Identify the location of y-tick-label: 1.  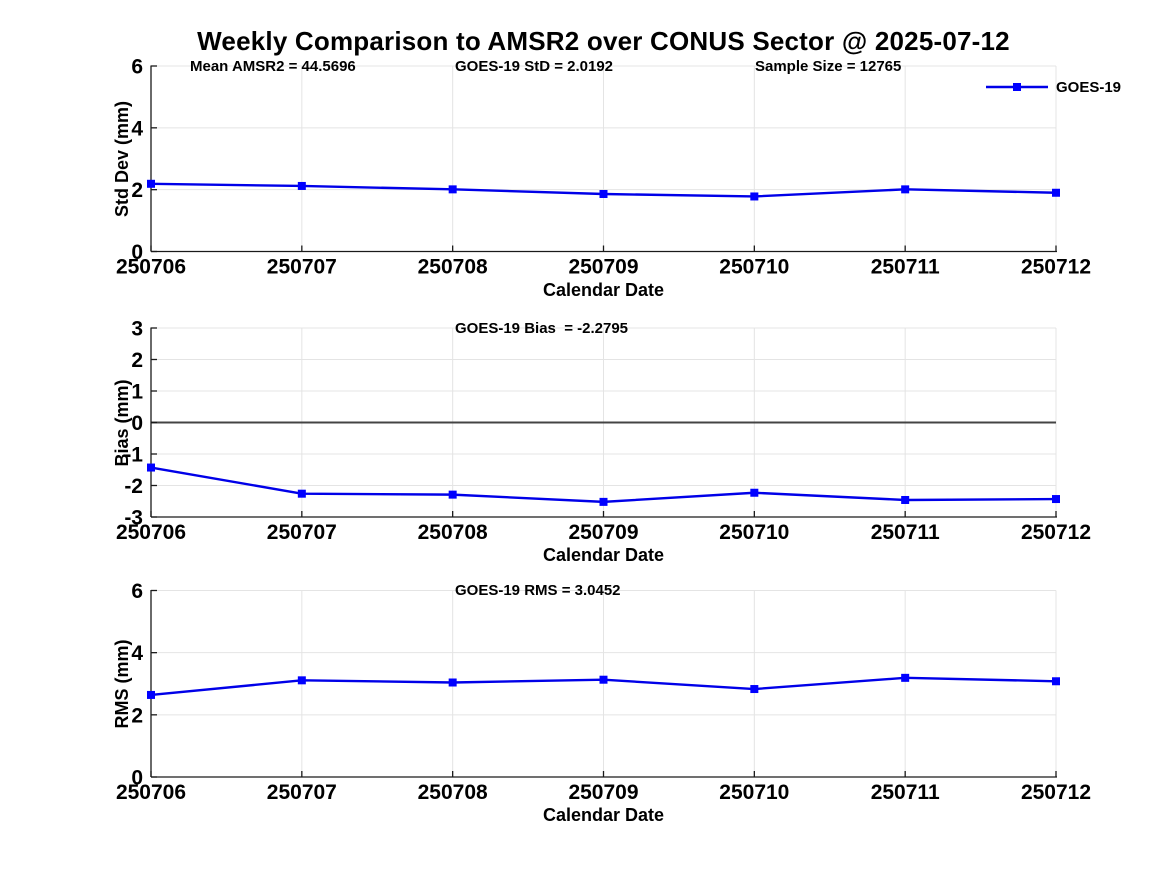
(137, 392).